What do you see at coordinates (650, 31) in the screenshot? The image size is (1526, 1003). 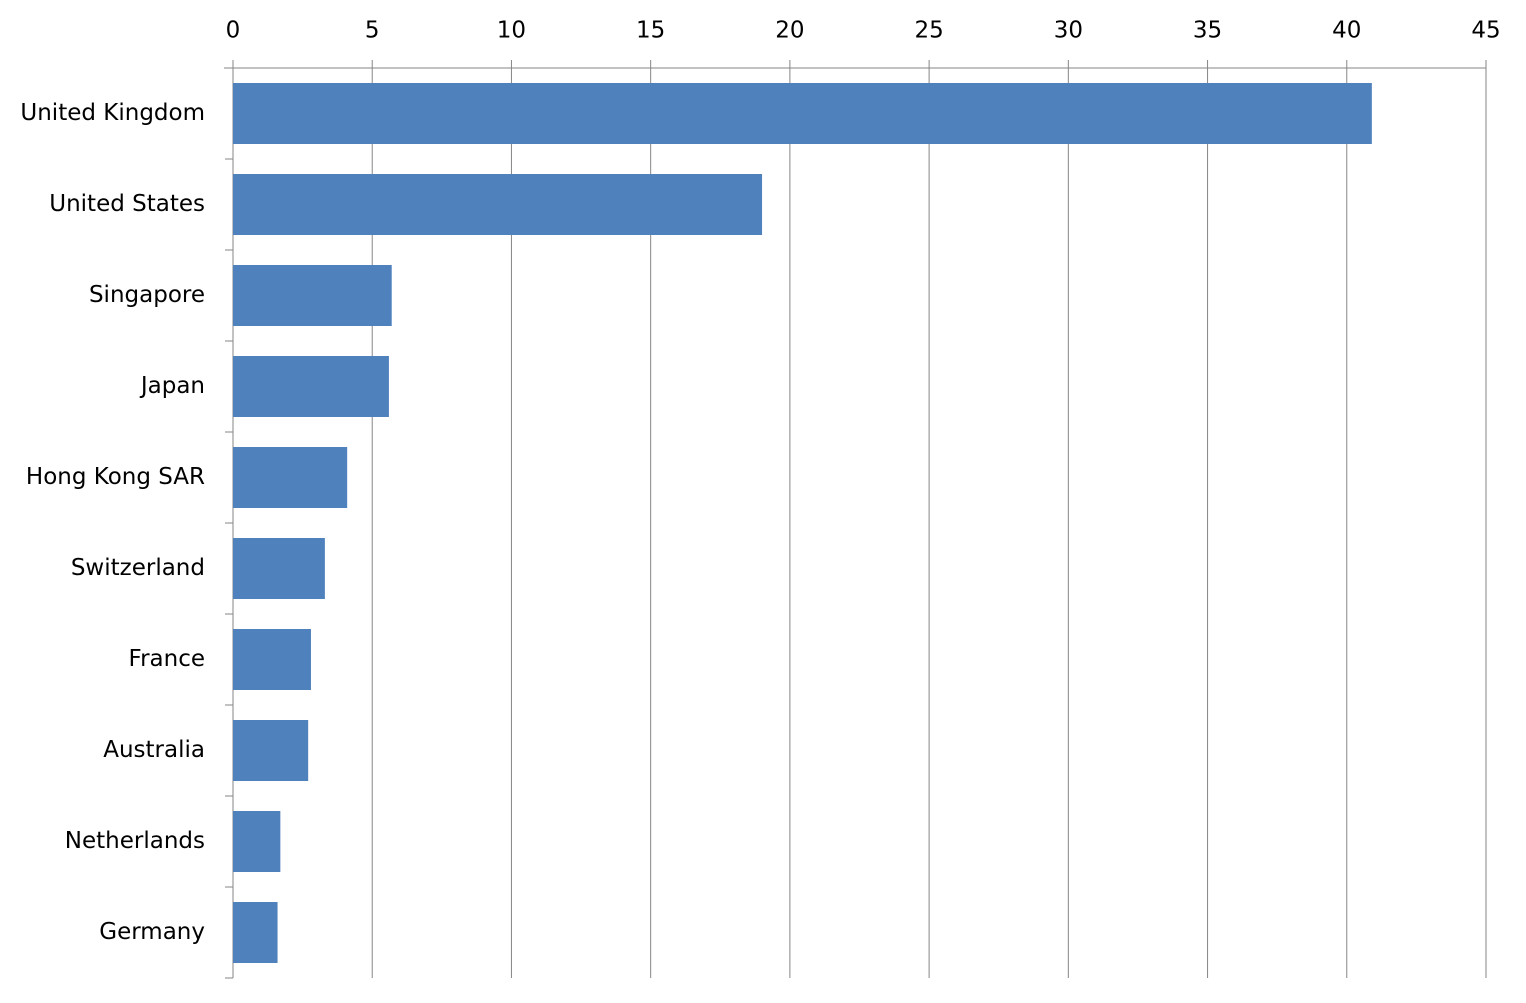 I see `x-tick-label: 15` at bounding box center [650, 31].